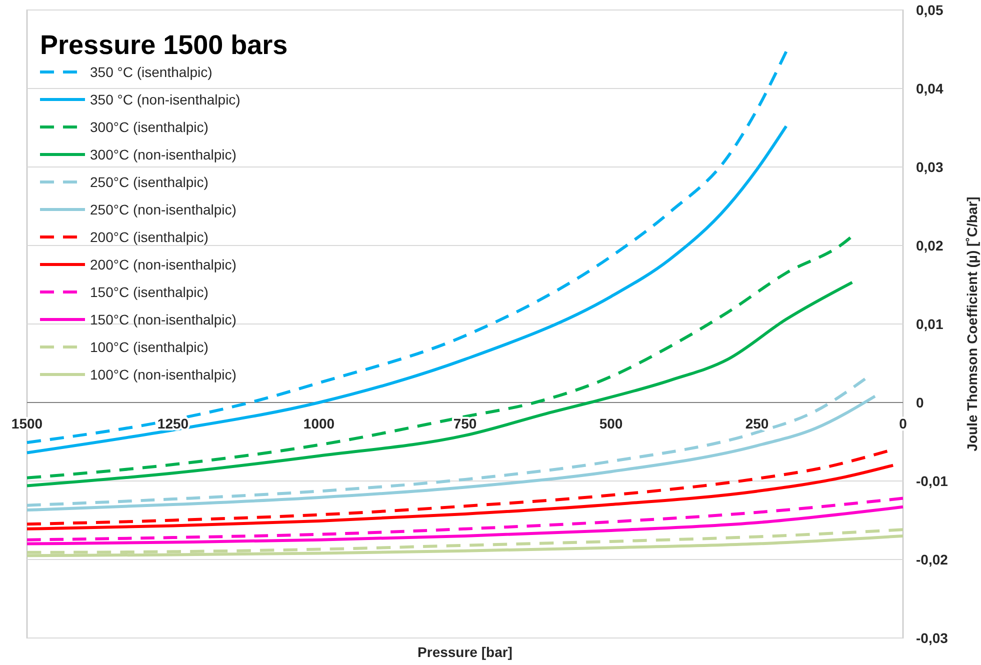 This screenshot has width=981, height=665. What do you see at coordinates (149, 292) in the screenshot?
I see `legend-label: 150°C (isenthalpic)` at bounding box center [149, 292].